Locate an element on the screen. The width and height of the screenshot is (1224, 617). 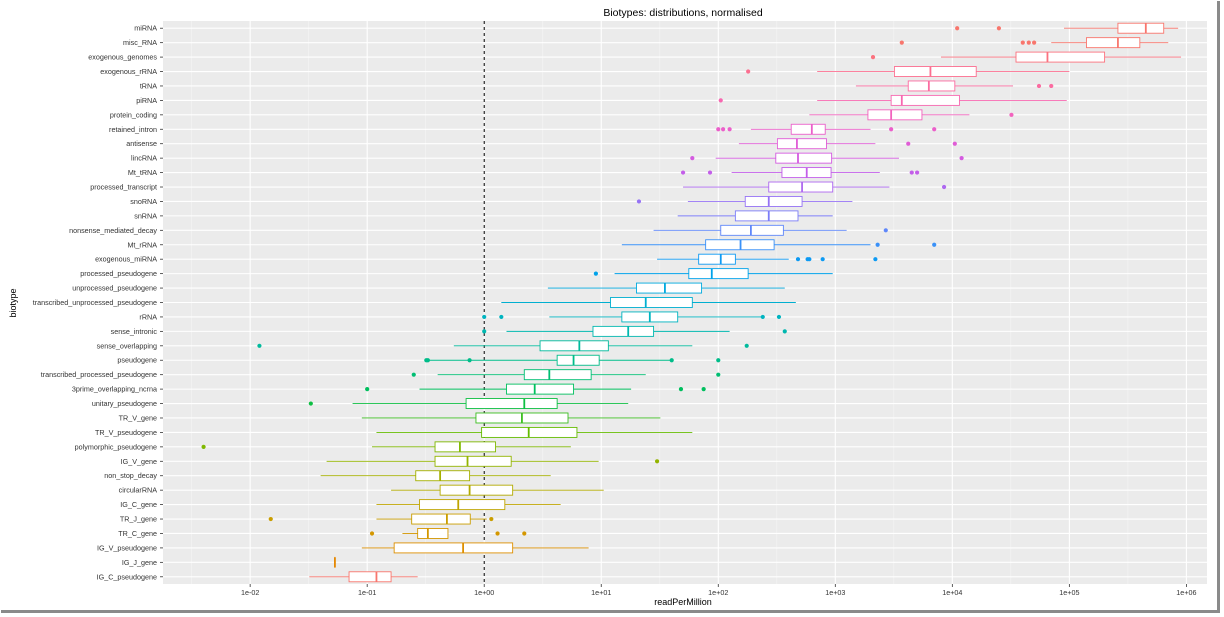
x-tick-label: 1e-01 is located at coordinates (367, 592).